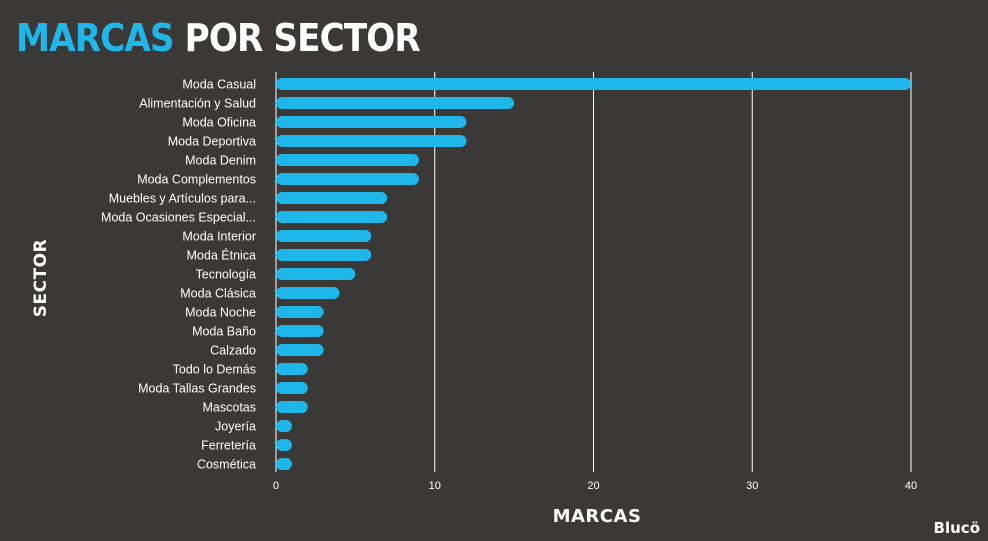 This screenshot has height=541, width=988. Describe the element at coordinates (302, 38) in the screenshot. I see `title-rest: POR SECTOR` at that location.